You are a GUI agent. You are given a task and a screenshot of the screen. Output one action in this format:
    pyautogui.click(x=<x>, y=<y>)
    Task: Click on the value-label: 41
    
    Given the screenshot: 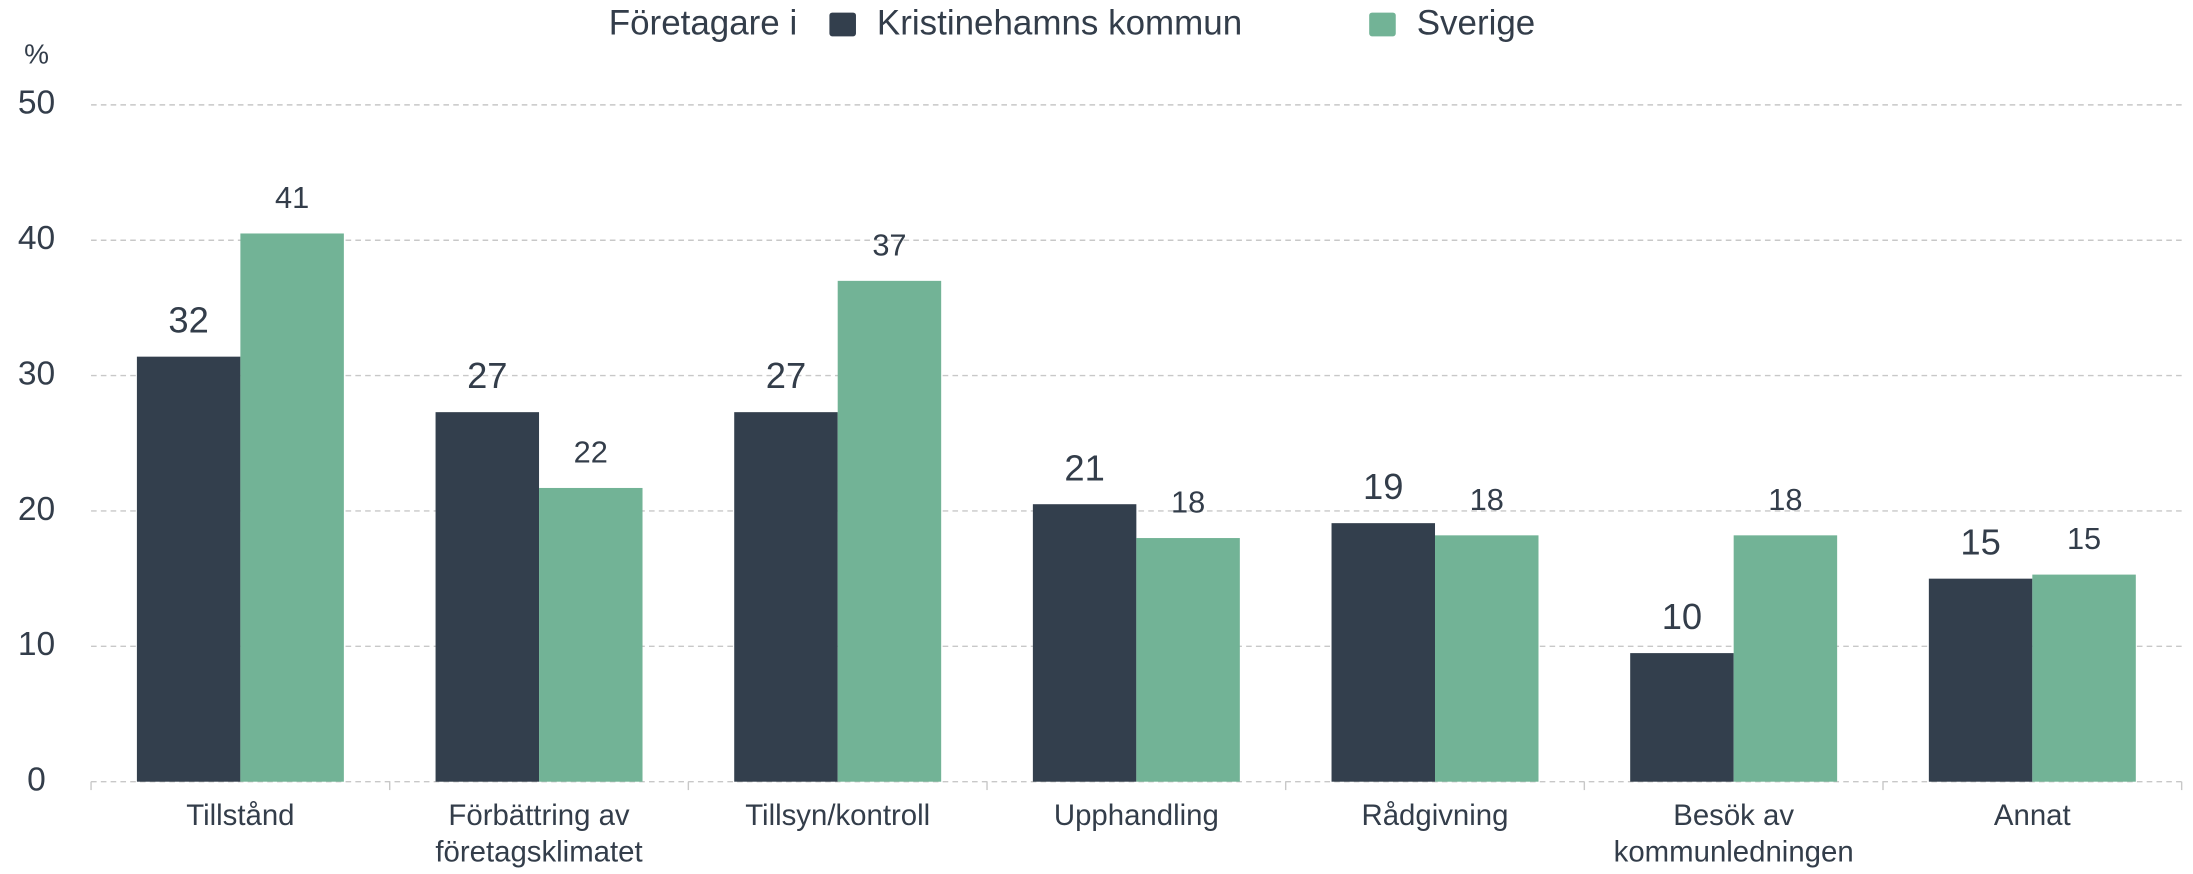 What is the action you would take?
    pyautogui.click(x=292, y=197)
    